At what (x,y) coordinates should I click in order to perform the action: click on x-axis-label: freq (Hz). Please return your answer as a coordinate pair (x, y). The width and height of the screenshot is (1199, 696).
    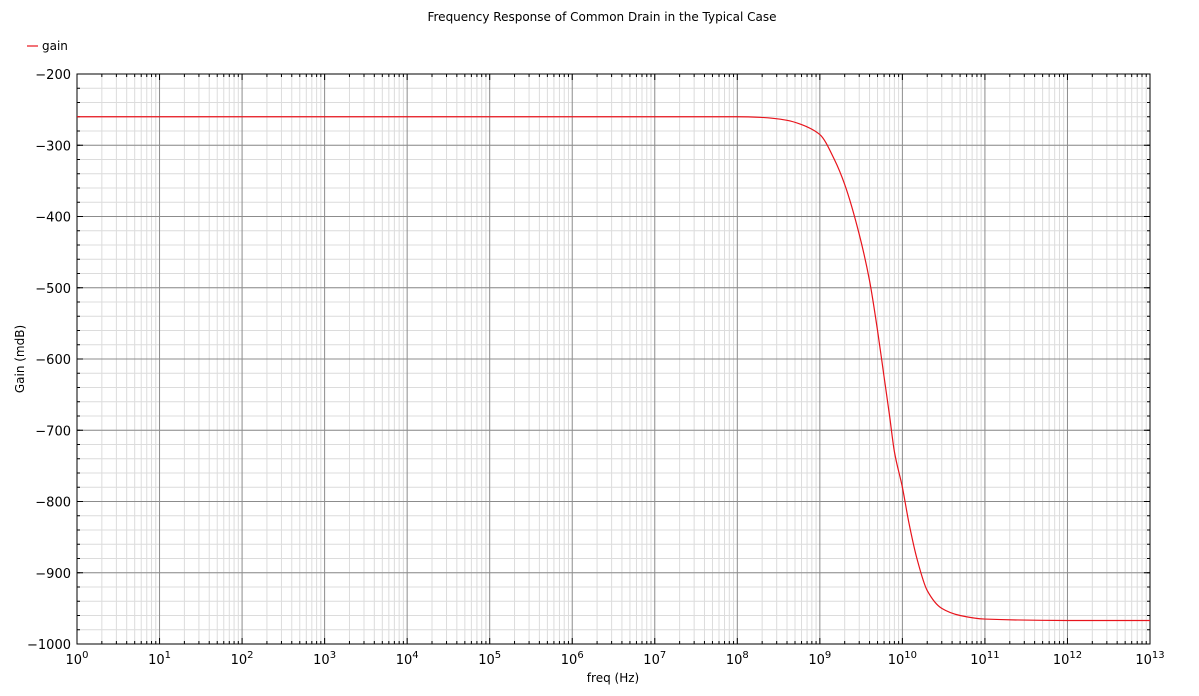
    Looking at the image, I should click on (613, 678).